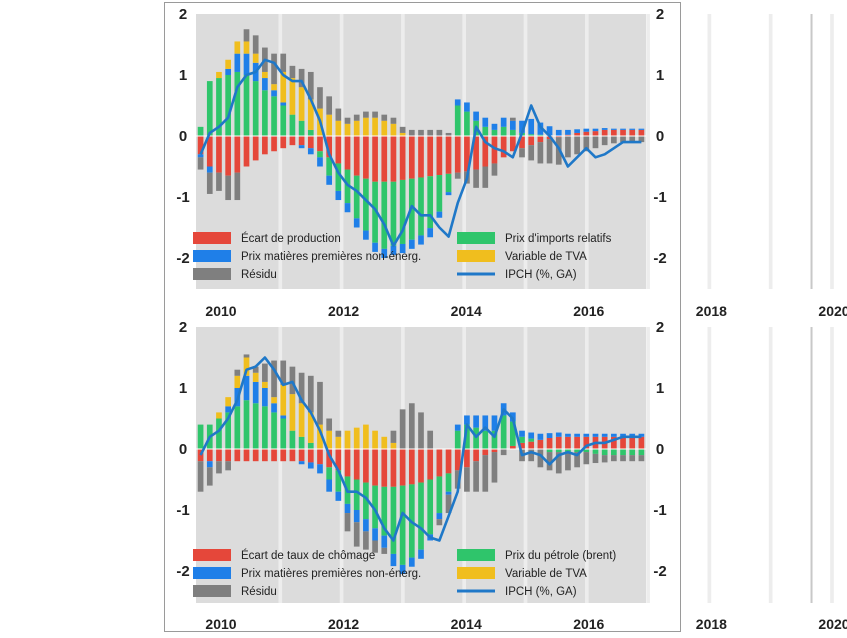 The image size is (847, 638). Describe the element at coordinates (632, 129) in the screenshot. I see `bar-prix-mati-res-premi-res-non-nerg--47` at that location.